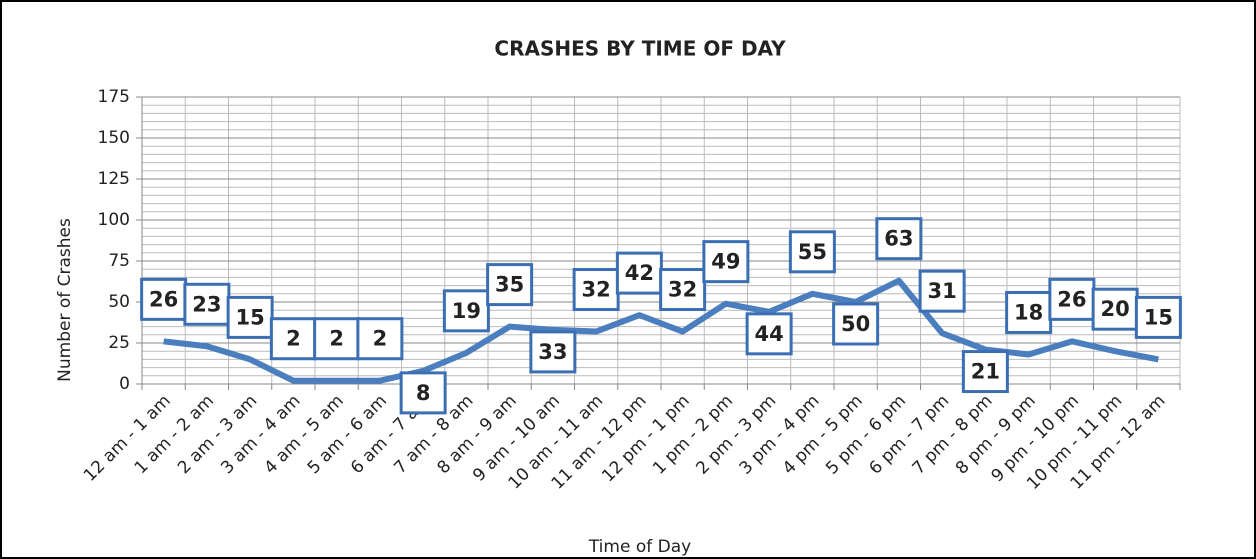 The width and height of the screenshot is (1256, 559). I want to click on data-label-text: 63, so click(898, 239).